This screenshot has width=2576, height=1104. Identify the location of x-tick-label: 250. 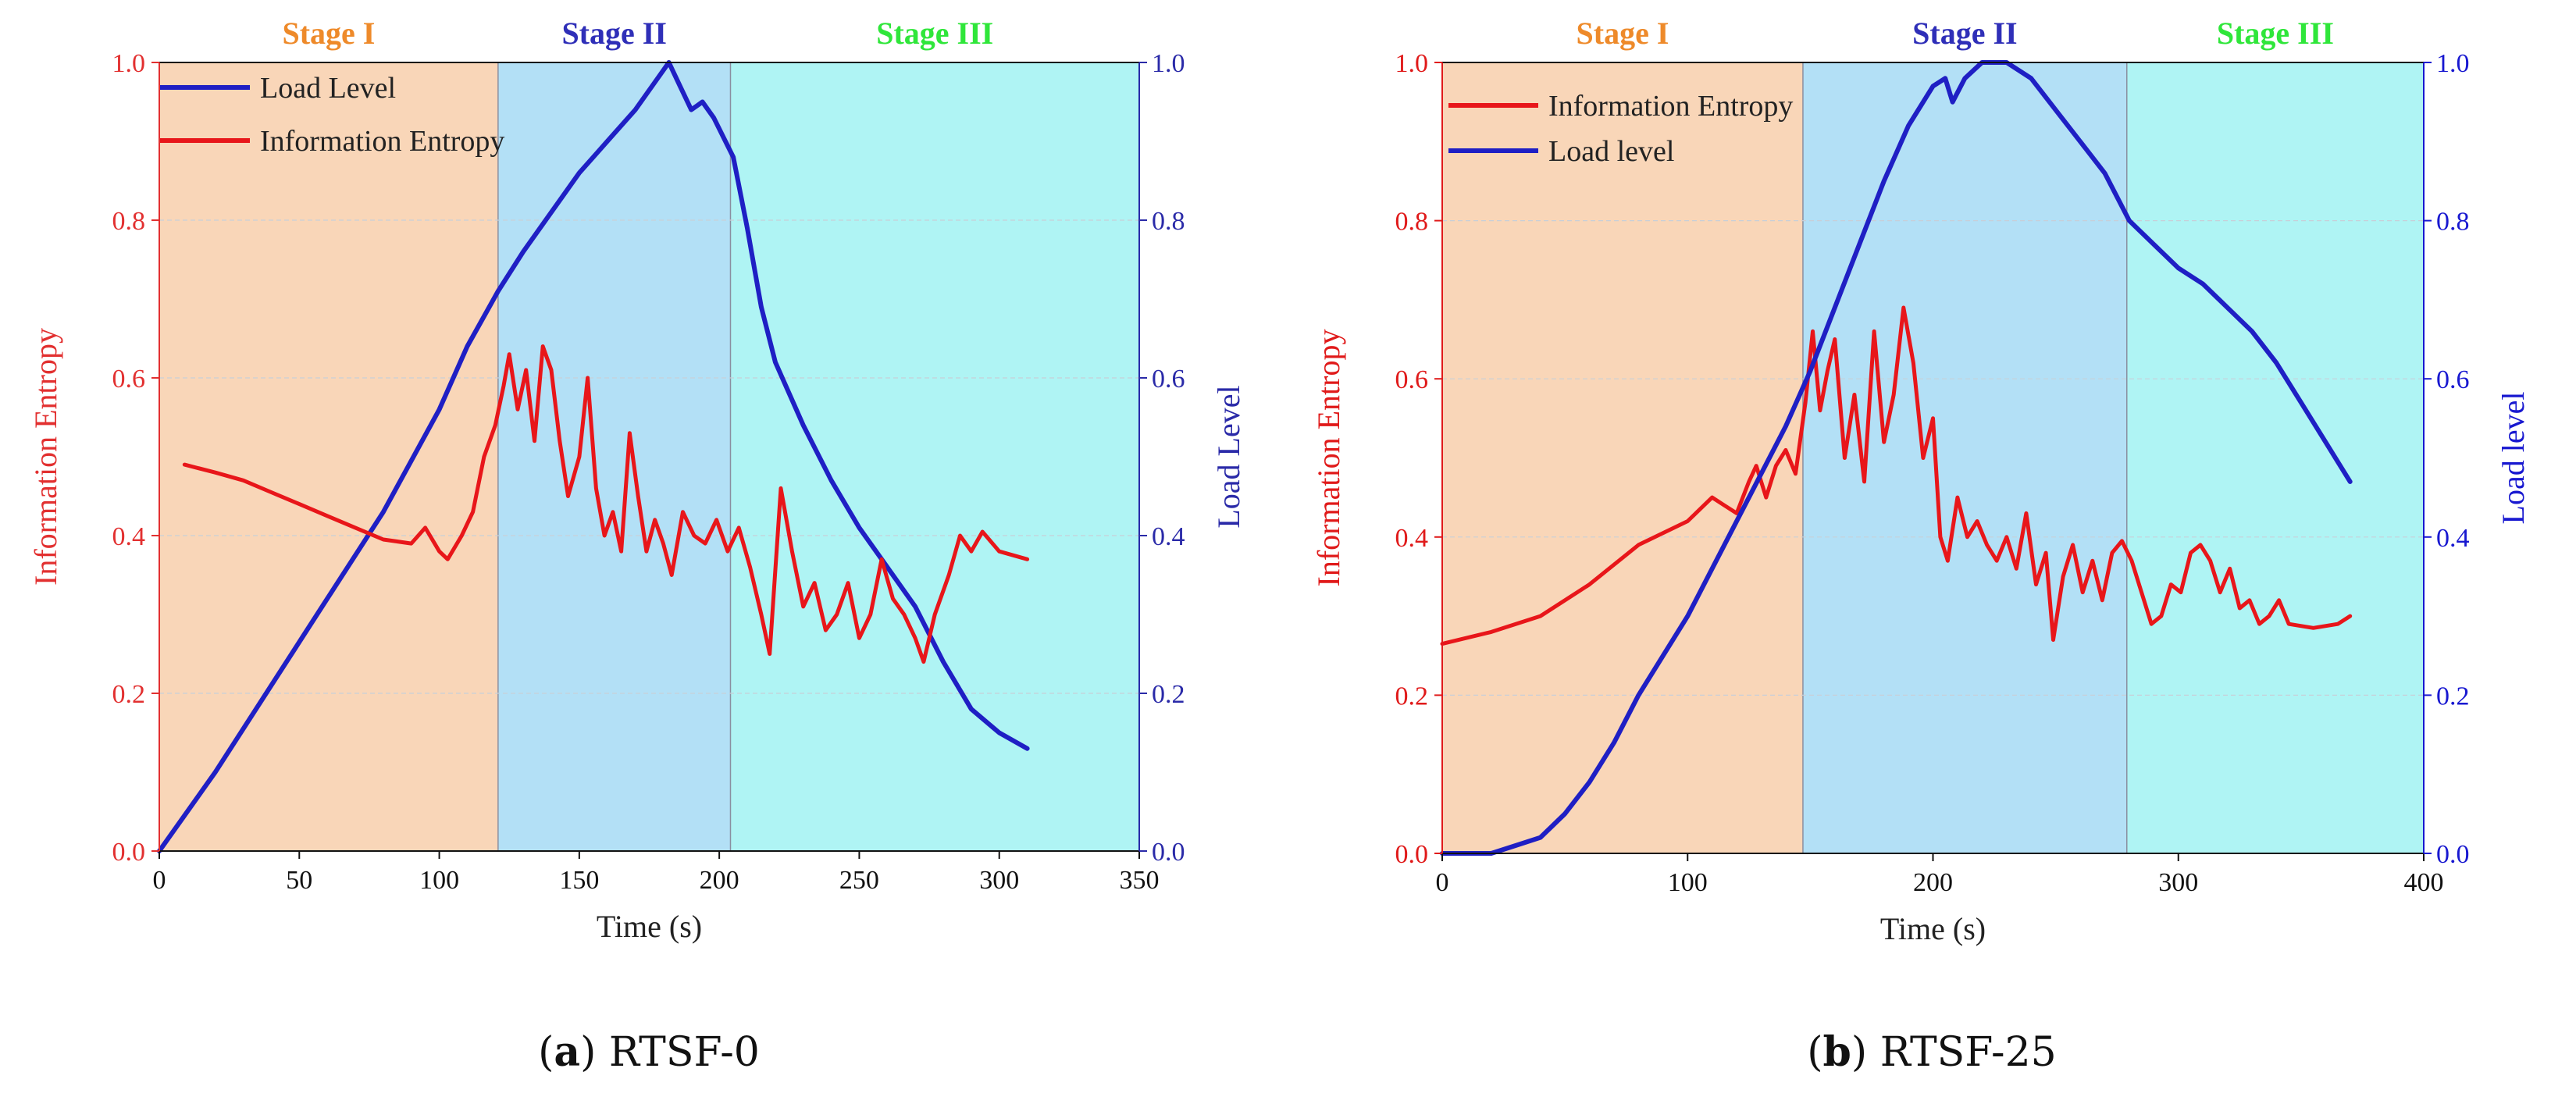
(859, 880).